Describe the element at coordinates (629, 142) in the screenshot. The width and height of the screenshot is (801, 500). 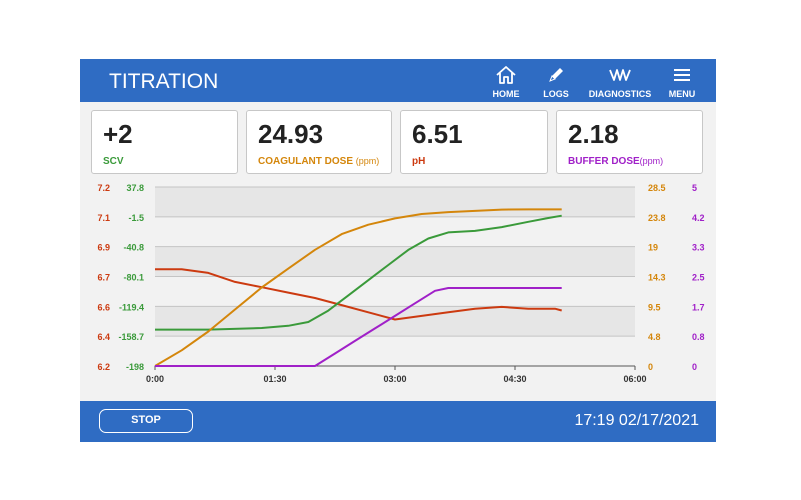
I see `buffer-card: 2.18 BUFFER DOSE(ppm)` at that location.